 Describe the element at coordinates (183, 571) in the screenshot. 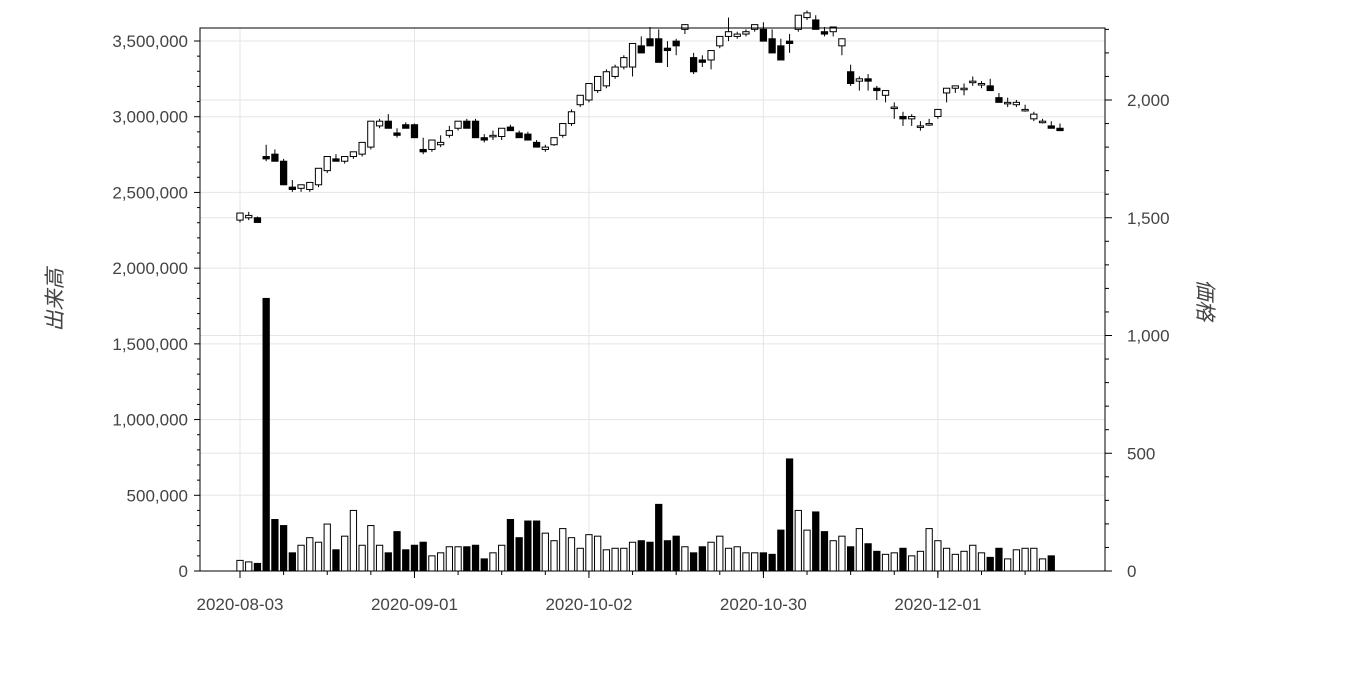

I see `left-tick-label: 0` at that location.